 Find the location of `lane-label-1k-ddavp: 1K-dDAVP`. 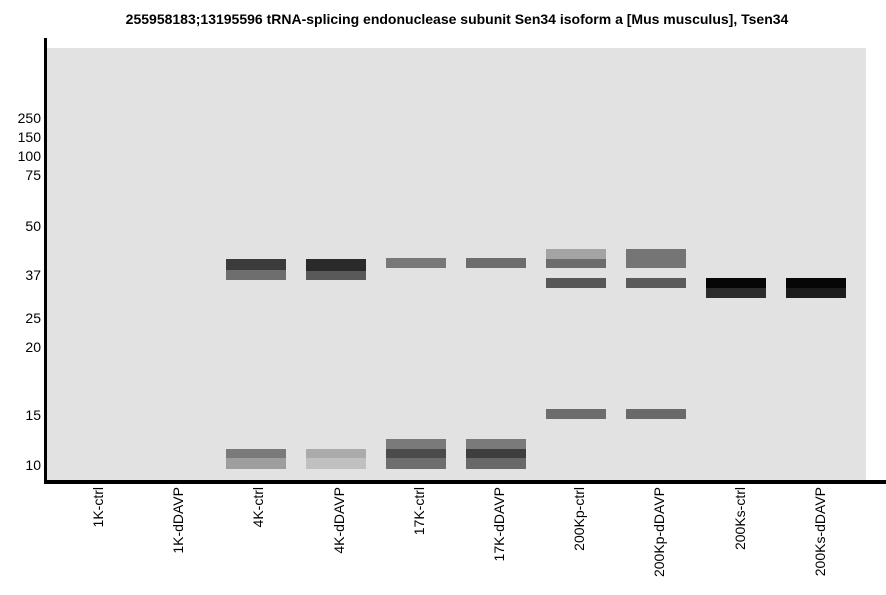

lane-label-1k-ddavp: 1K-dDAVP is located at coordinates (178, 520).